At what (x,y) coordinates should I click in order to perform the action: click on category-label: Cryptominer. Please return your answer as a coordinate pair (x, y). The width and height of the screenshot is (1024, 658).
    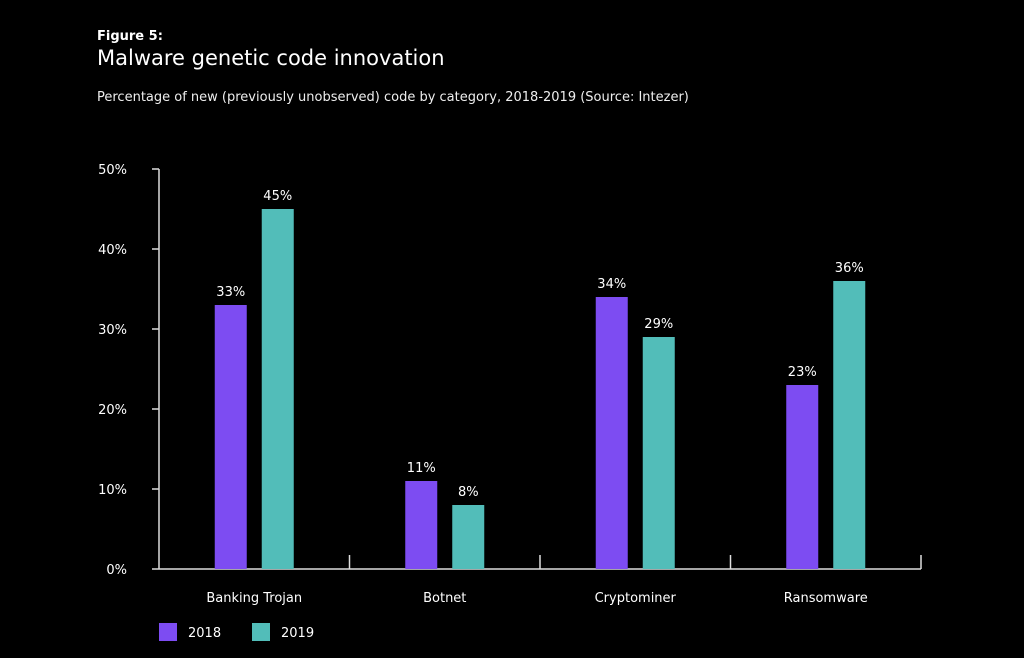
    Looking at the image, I should click on (636, 598).